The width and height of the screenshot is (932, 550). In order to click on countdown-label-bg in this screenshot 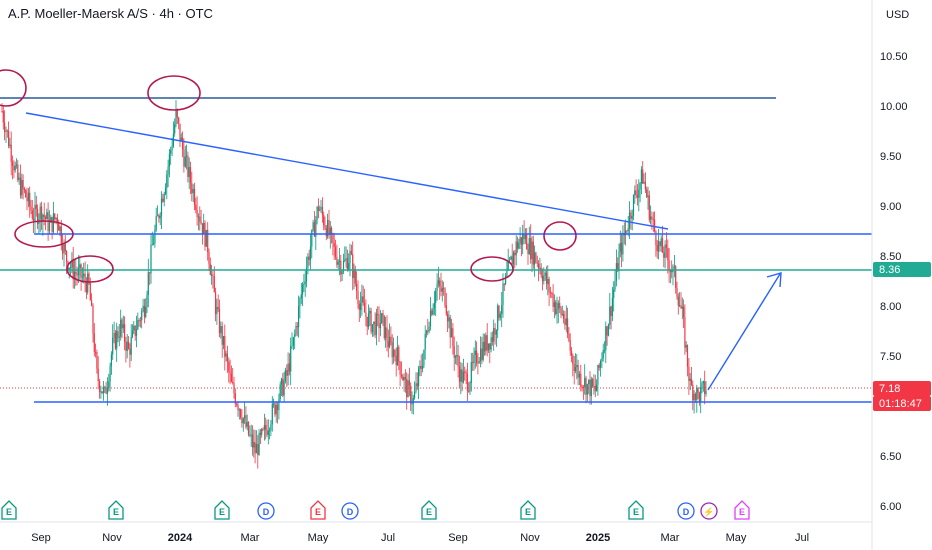, I will do `click(902, 403)`.